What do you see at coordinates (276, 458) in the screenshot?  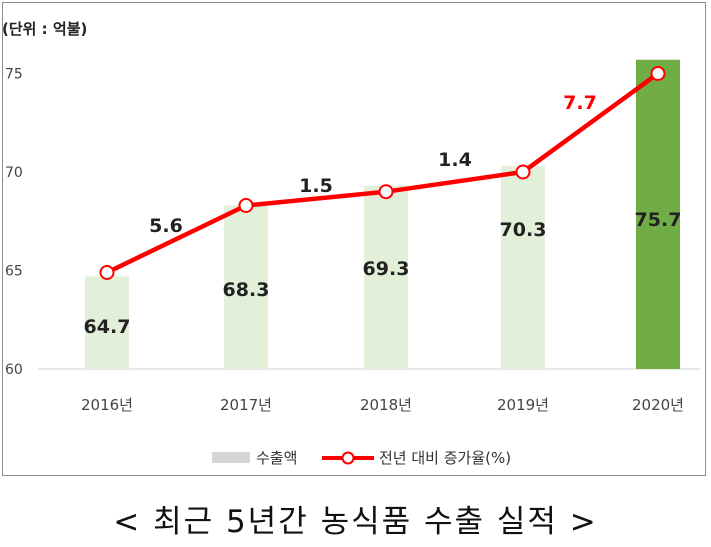 I see `legend-label-export: 수출액` at bounding box center [276, 458].